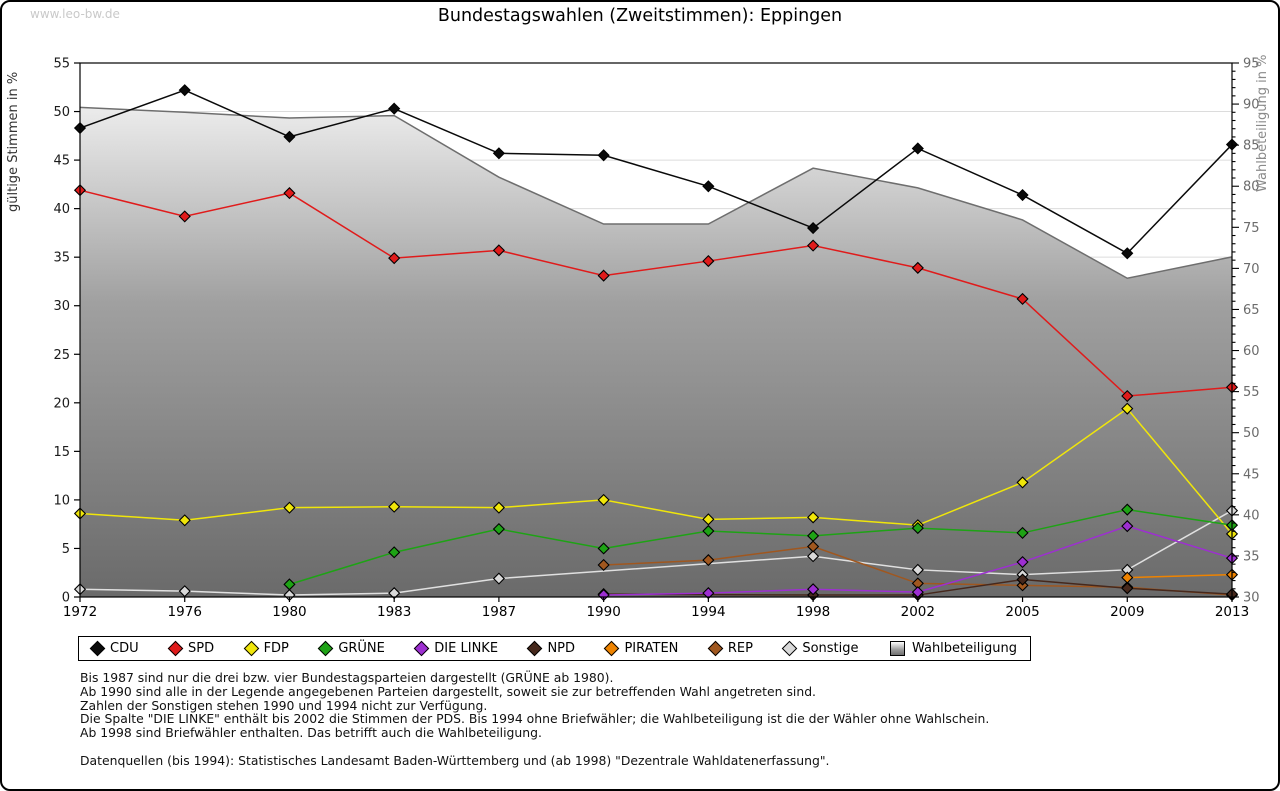  I want to click on legend-item-npd: NPD, so click(551, 648).